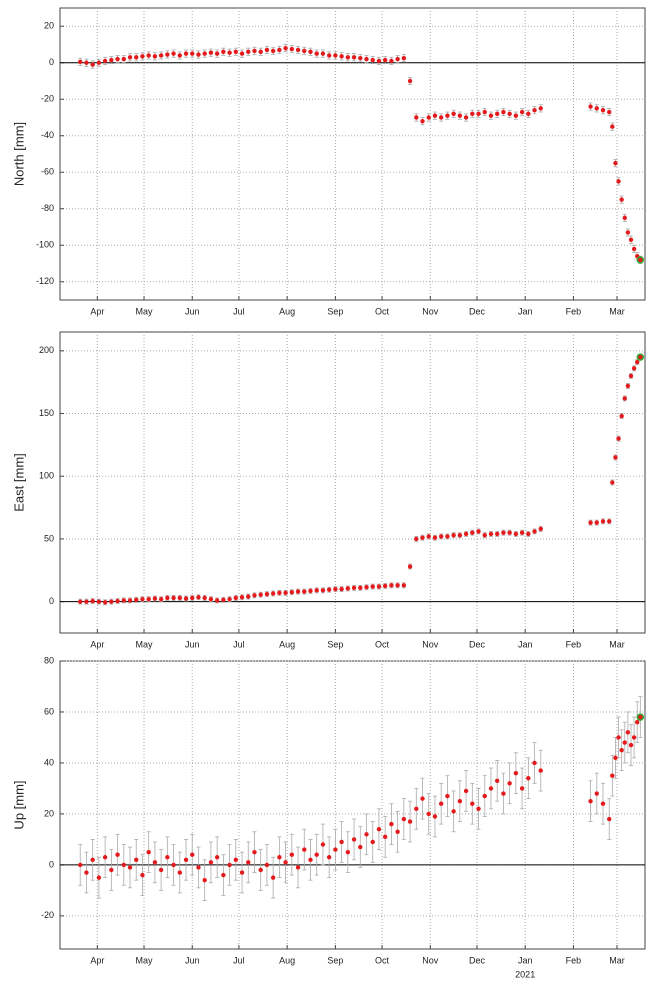 The image size is (646, 984). What do you see at coordinates (47, 208) in the screenshot?
I see `y-tick-label: -80` at bounding box center [47, 208].